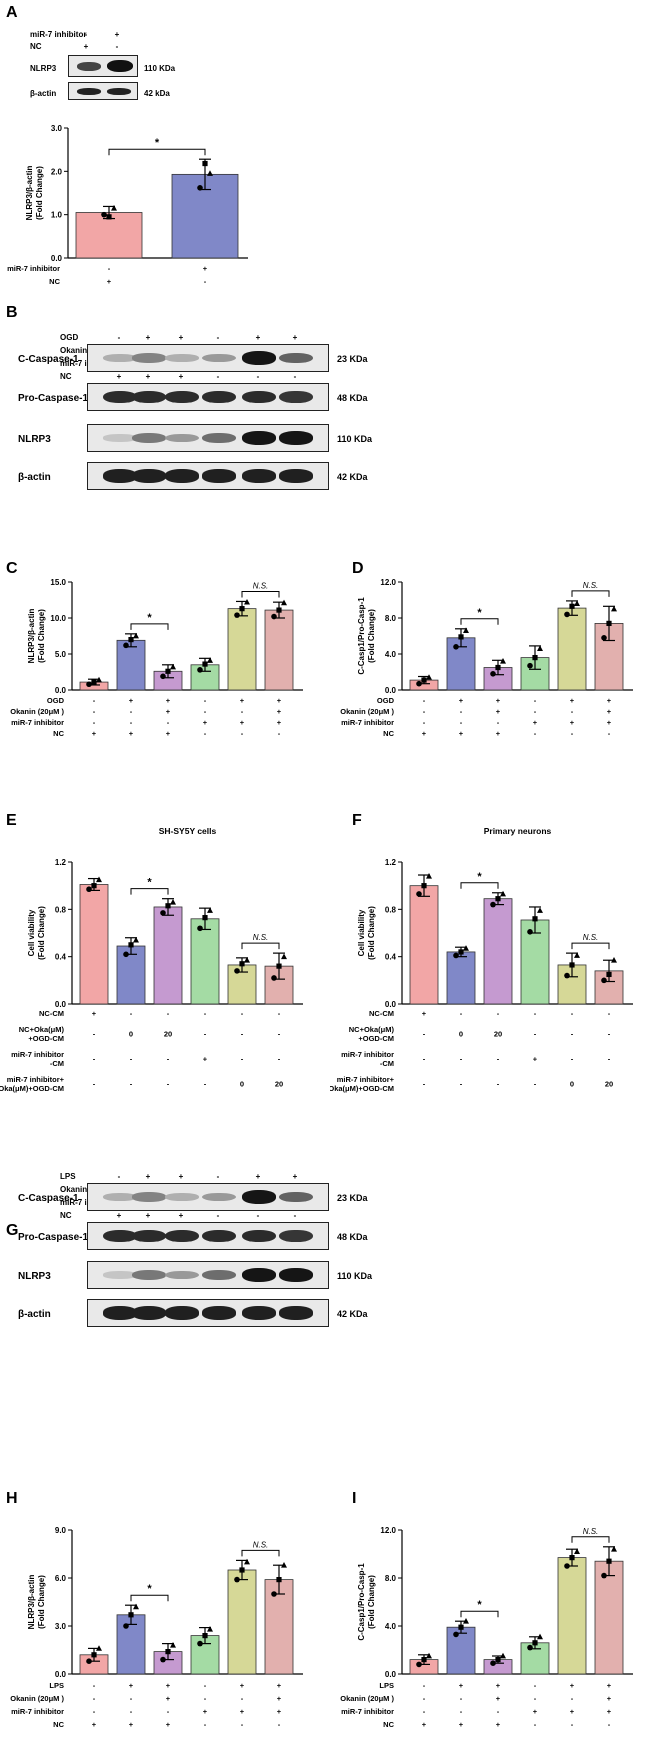 The width and height of the screenshot is (648, 1752). Describe the element at coordinates (361, 932) in the screenshot. I see `y-axis-label-line: Cell viability` at that location.